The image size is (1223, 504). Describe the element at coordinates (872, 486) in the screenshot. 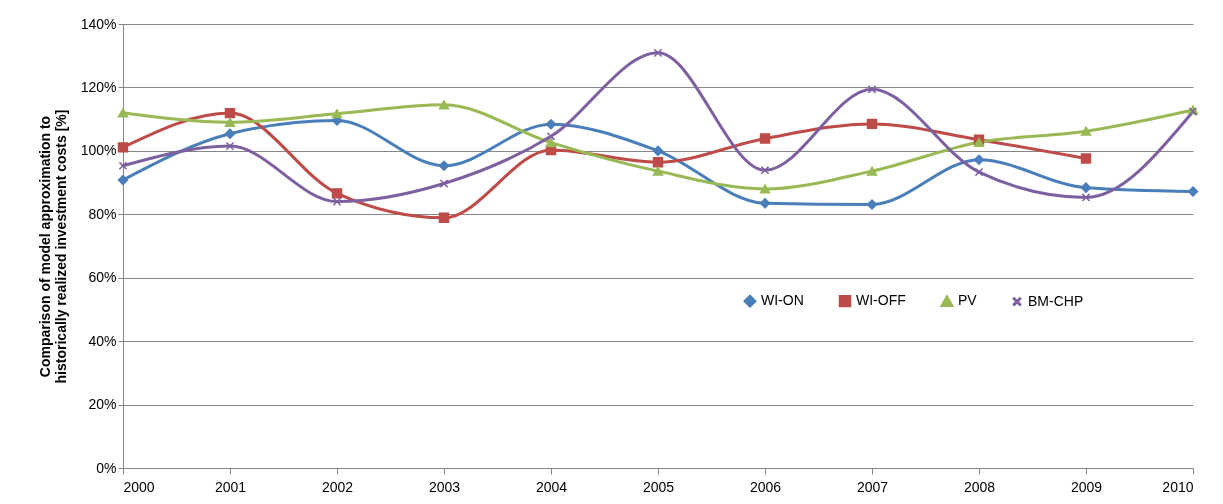

I see `x-tick-label: 2007` at that location.